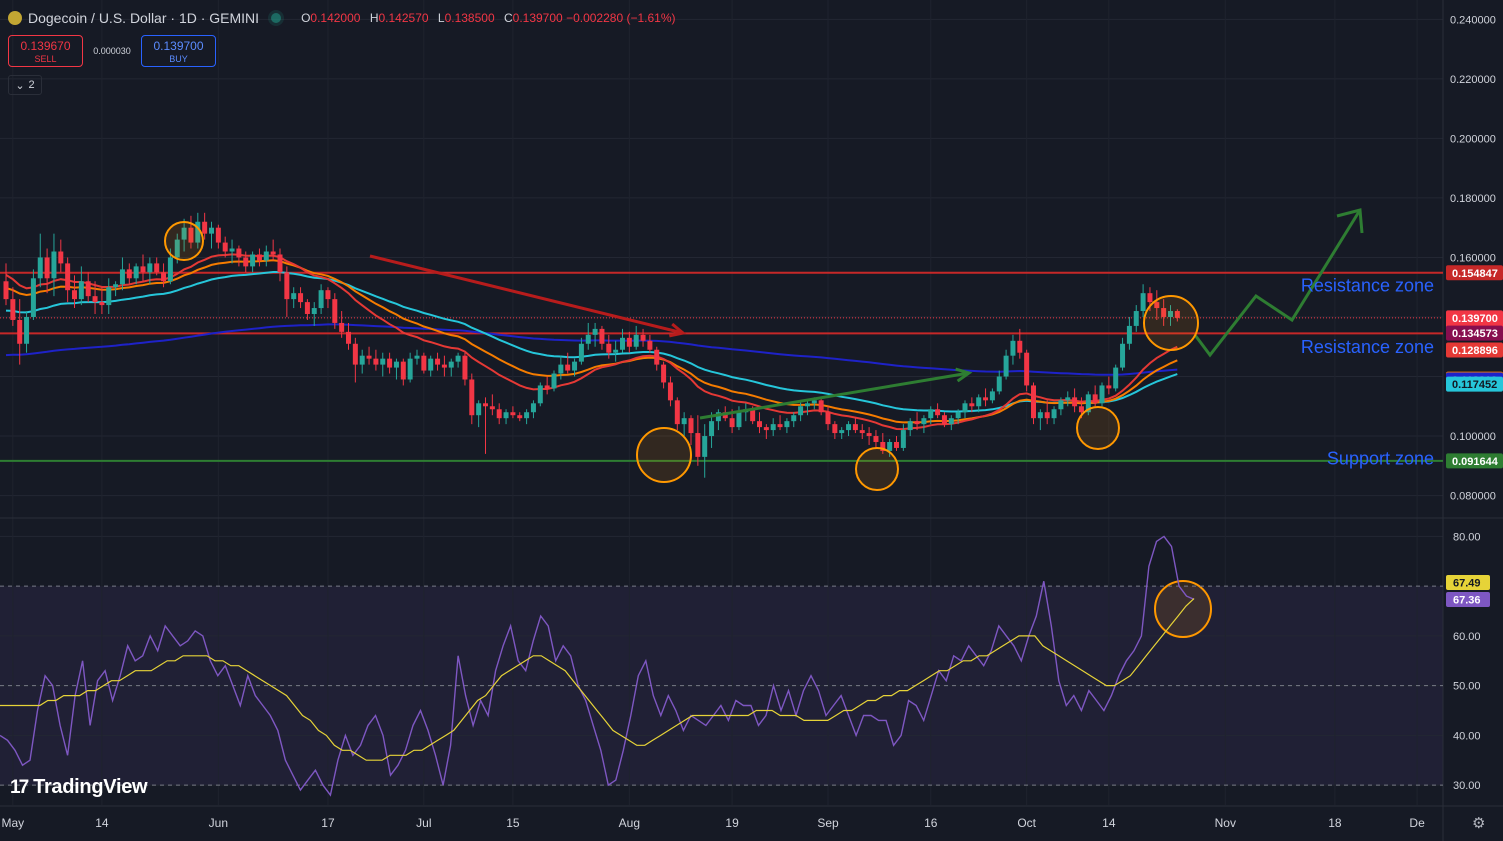 This screenshot has height=841, width=1503. Describe the element at coordinates (621, 18) in the screenshot. I see `change-value: −0.002280 (−1.61%)` at that location.